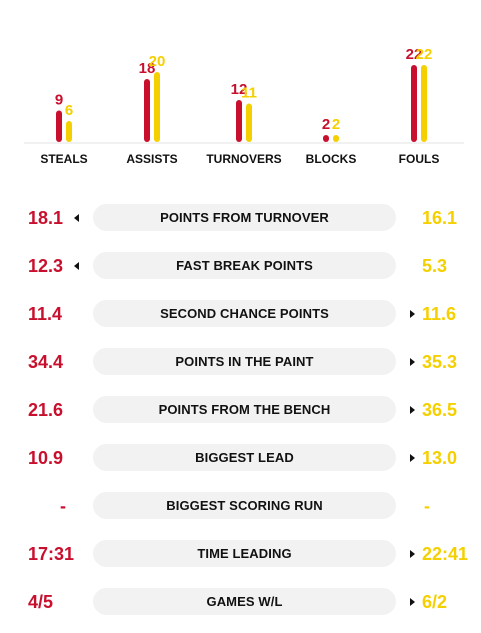  Describe the element at coordinates (46, 410) in the screenshot. I see `home-value: 21.6` at that location.